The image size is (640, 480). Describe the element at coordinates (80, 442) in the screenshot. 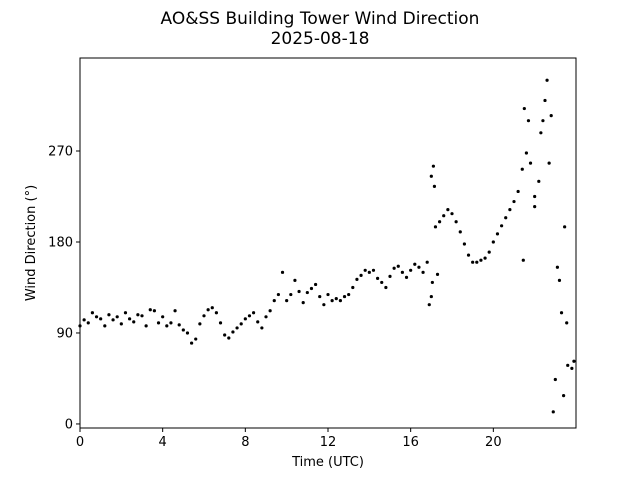

I see `x-tick-label: 0` at that location.